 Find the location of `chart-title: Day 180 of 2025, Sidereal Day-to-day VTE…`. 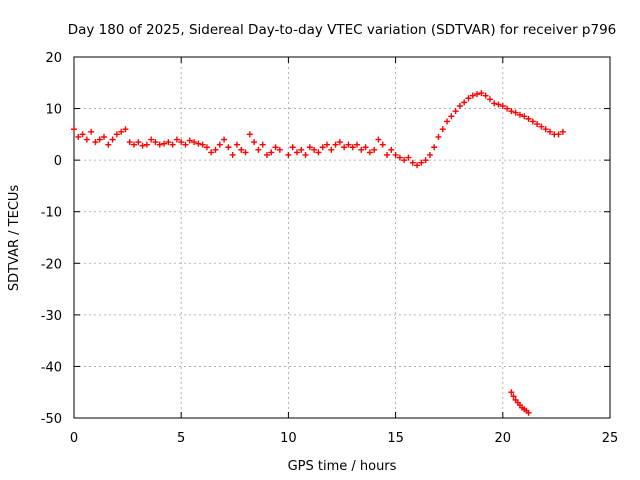

chart-title: Day 180 of 2025, Sidereal Day-to-day VTE… is located at coordinates (342, 30).